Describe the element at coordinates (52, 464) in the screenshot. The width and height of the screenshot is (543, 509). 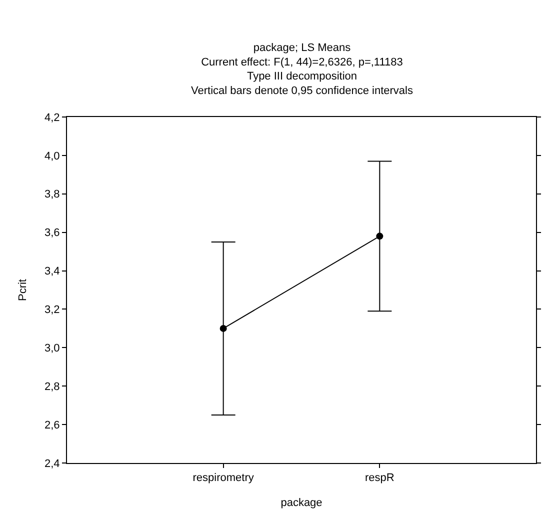
I see `y-tick-label: 2,4` at that location.